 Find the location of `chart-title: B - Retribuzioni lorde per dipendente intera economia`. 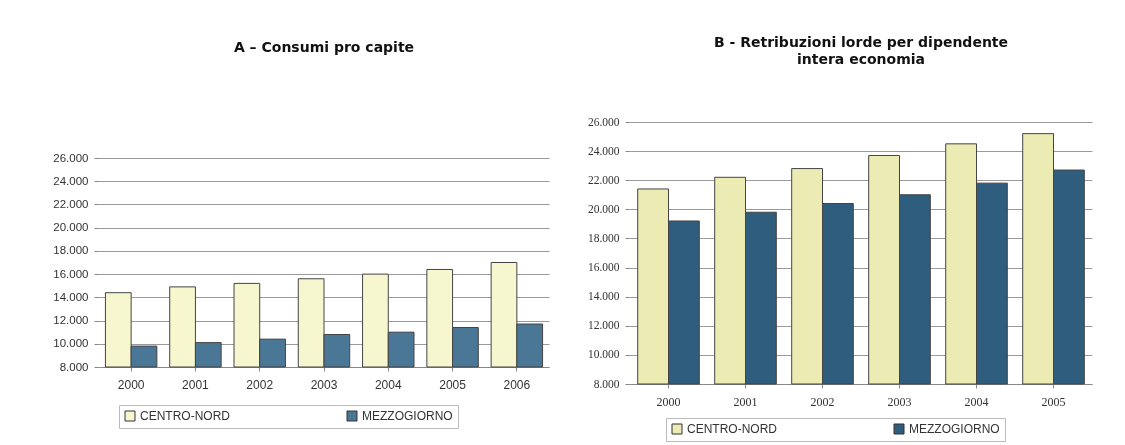

chart-title: B - Retribuzioni lorde per dipendente intera economia is located at coordinates (861, 50).